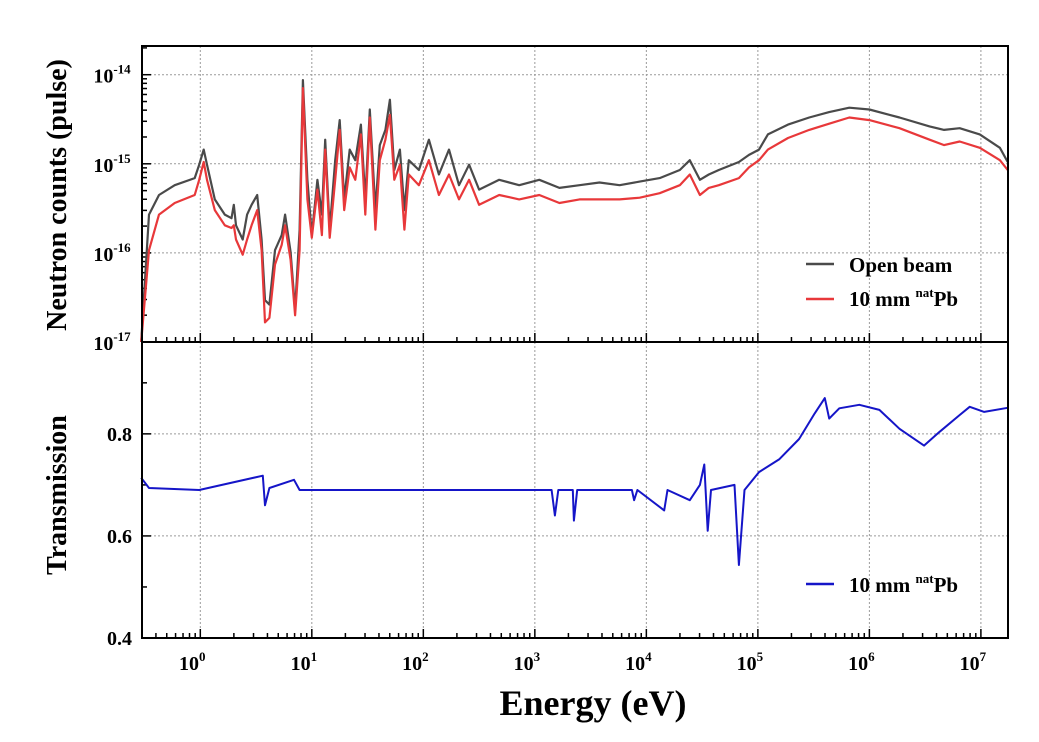 Image resolution: width=1039 pixels, height=742 pixels. What do you see at coordinates (112, 164) in the screenshot?
I see `y-tick-label-top: 10-15` at bounding box center [112, 164].